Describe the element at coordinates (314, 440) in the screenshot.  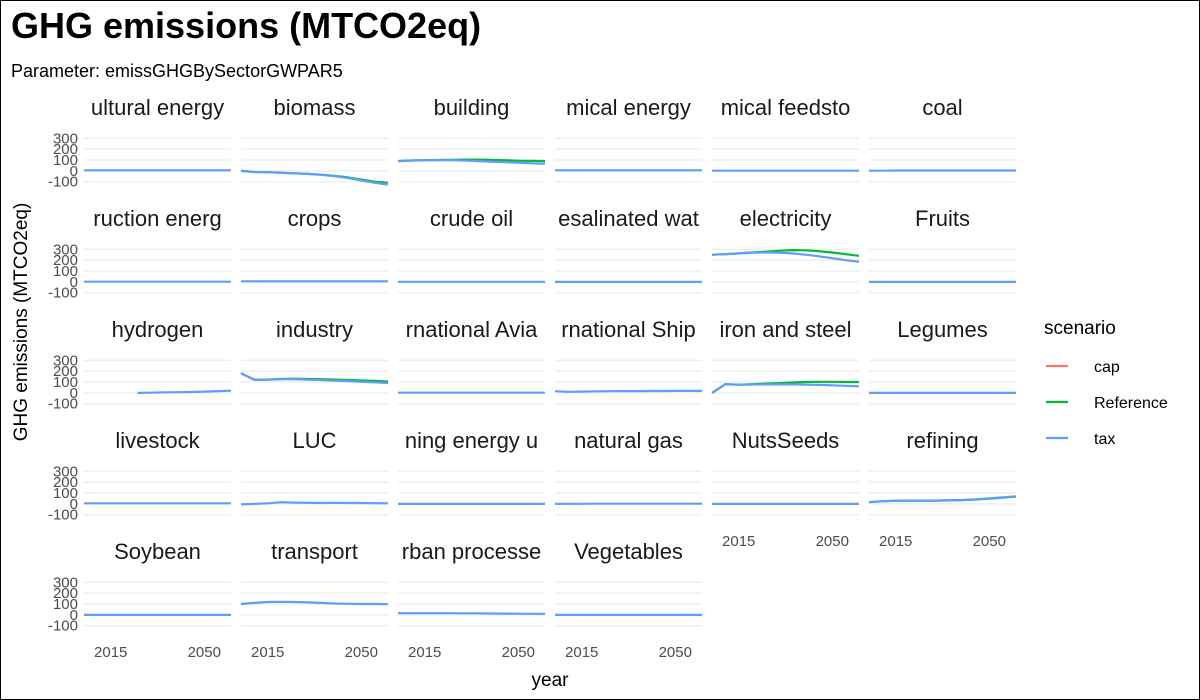
I see `panel-strip-label: LUC` at that location.